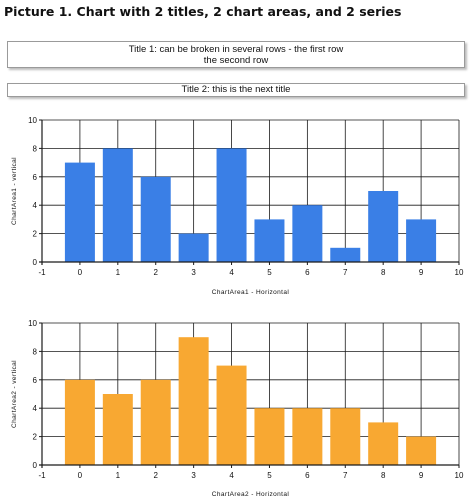 This screenshot has height=501, width=474. I want to click on chart-2-x-tick-label: 1, so click(118, 475).